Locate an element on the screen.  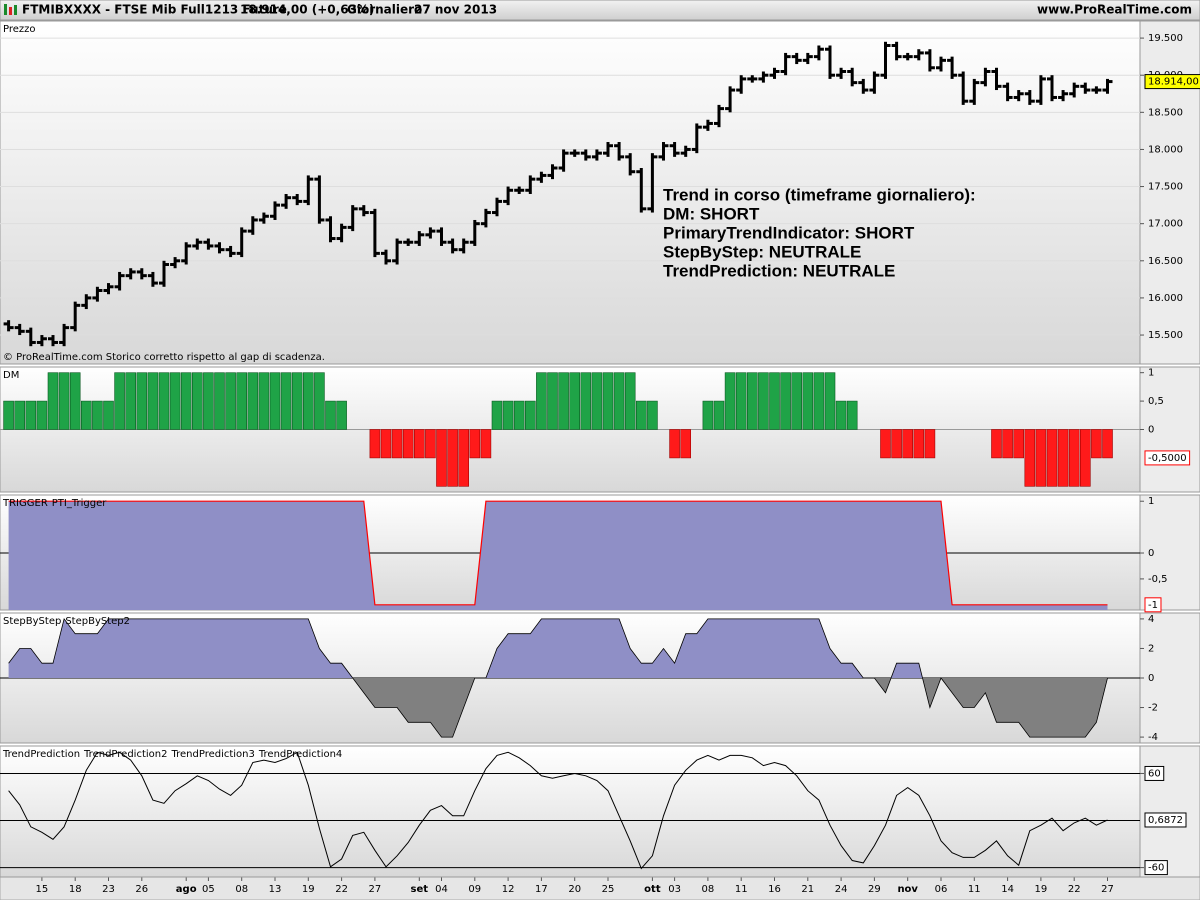
annotation-line: DM: SHORT is located at coordinates (711, 213).